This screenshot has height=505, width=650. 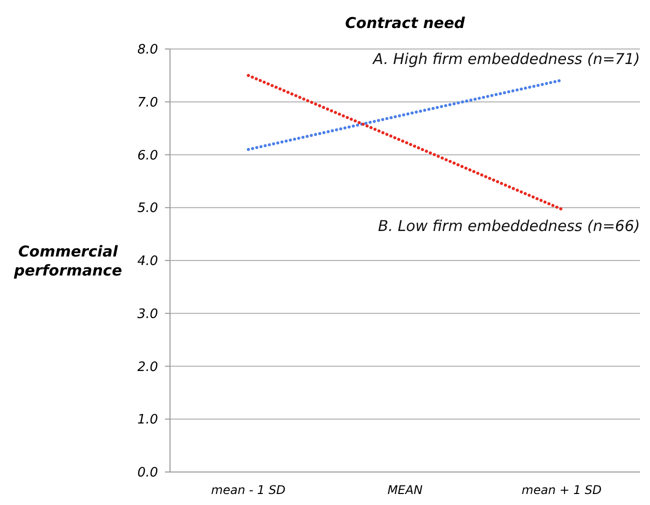 What do you see at coordinates (405, 490) in the screenshot?
I see `x-tick-label: MEAN` at bounding box center [405, 490].